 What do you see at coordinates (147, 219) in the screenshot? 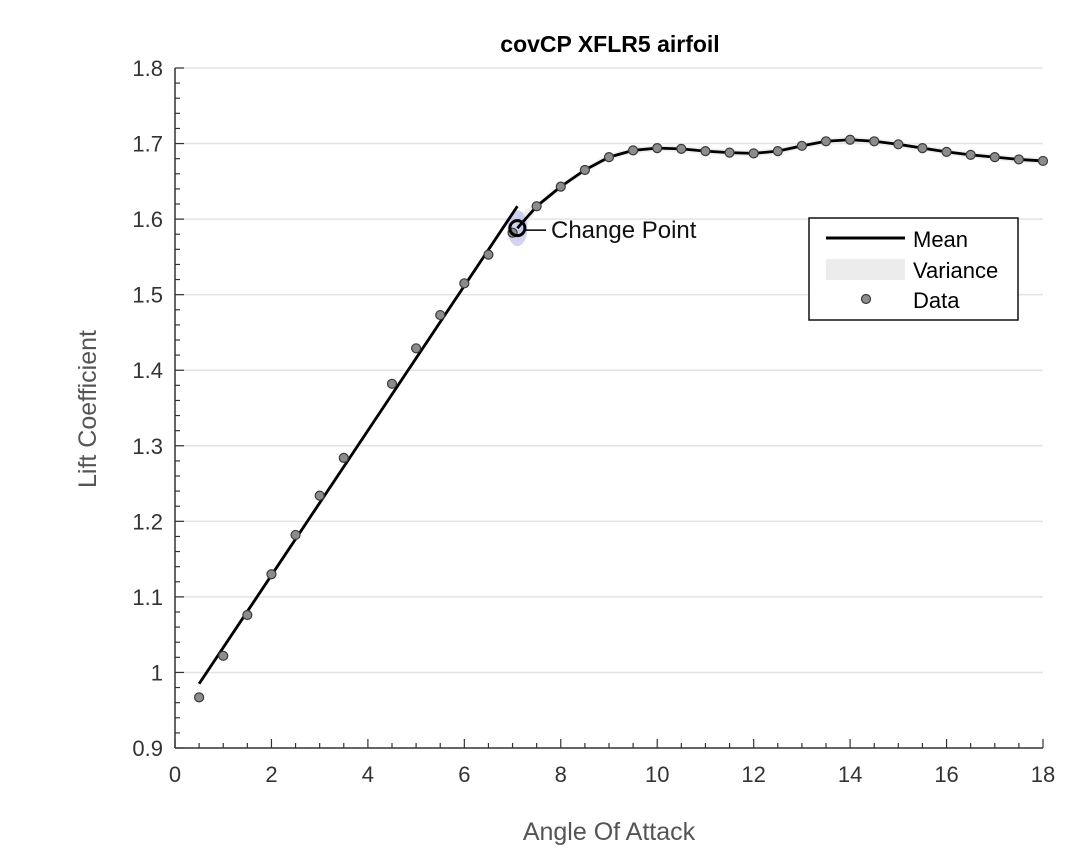
I see `y-tick-label: 1.6` at bounding box center [147, 219].